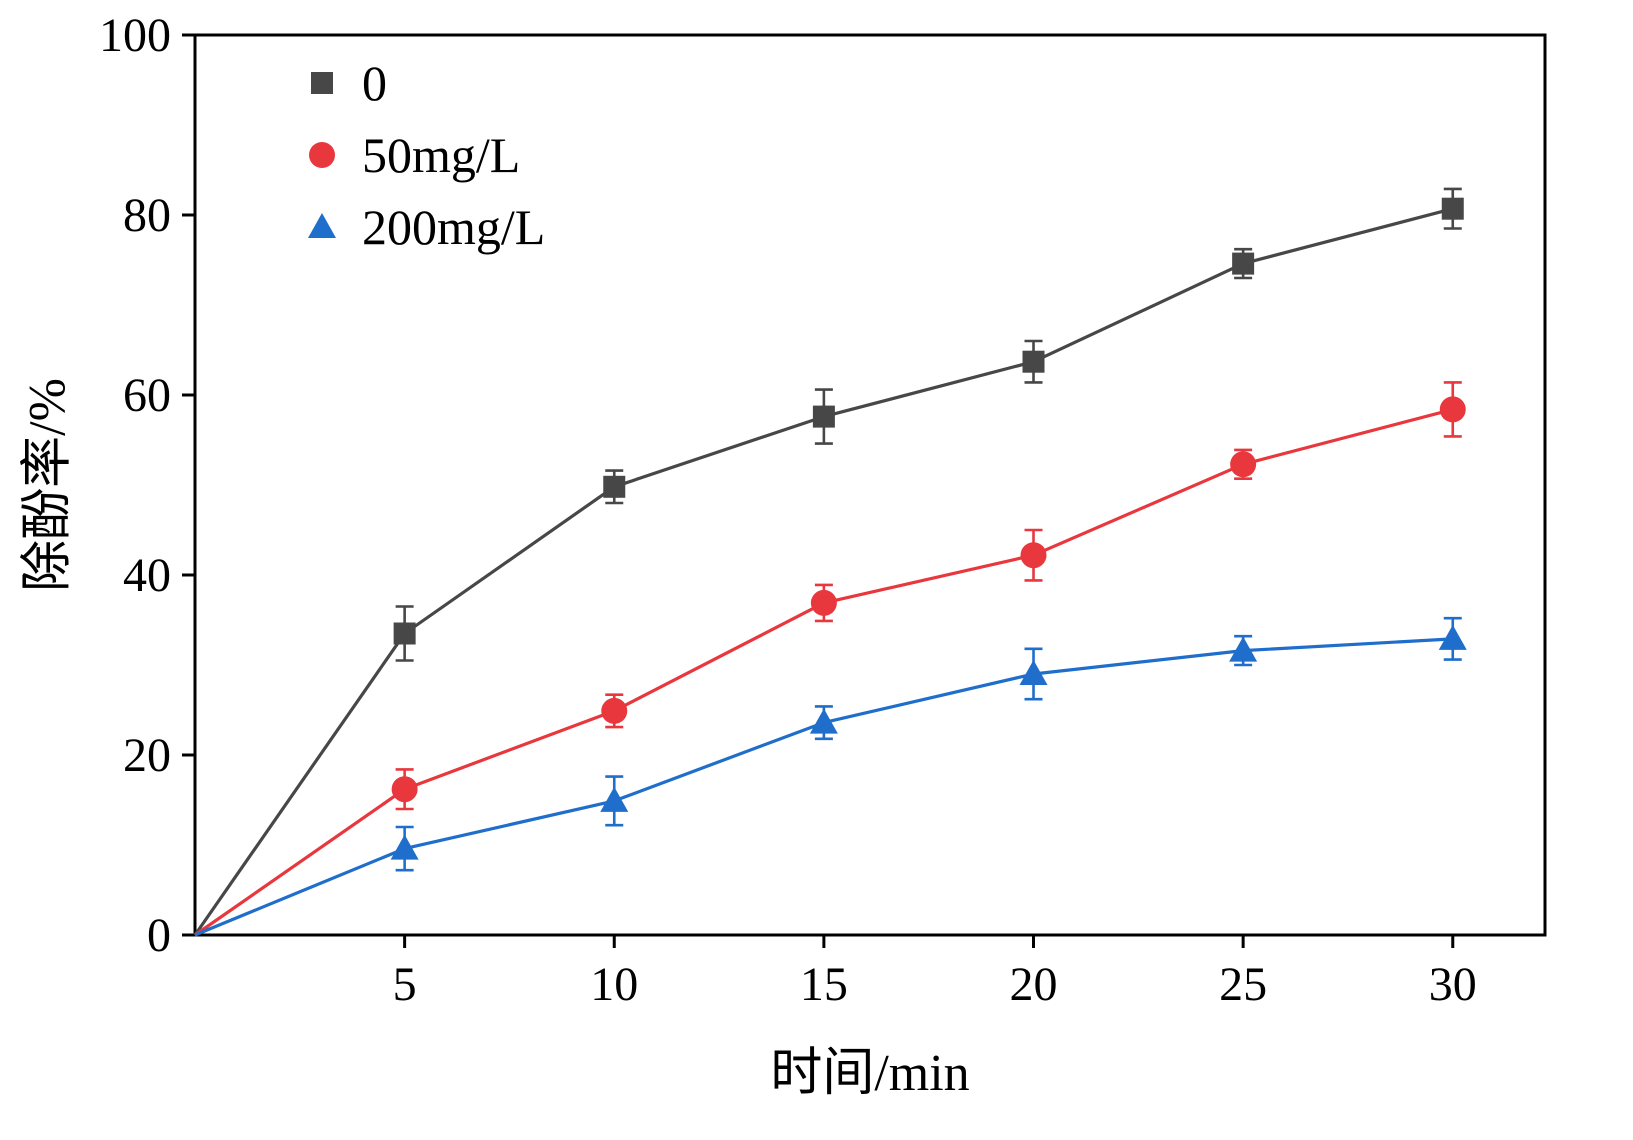 The height and width of the screenshot is (1140, 1633). What do you see at coordinates (1243, 984) in the screenshot?
I see `x-tick-label: 25` at bounding box center [1243, 984].